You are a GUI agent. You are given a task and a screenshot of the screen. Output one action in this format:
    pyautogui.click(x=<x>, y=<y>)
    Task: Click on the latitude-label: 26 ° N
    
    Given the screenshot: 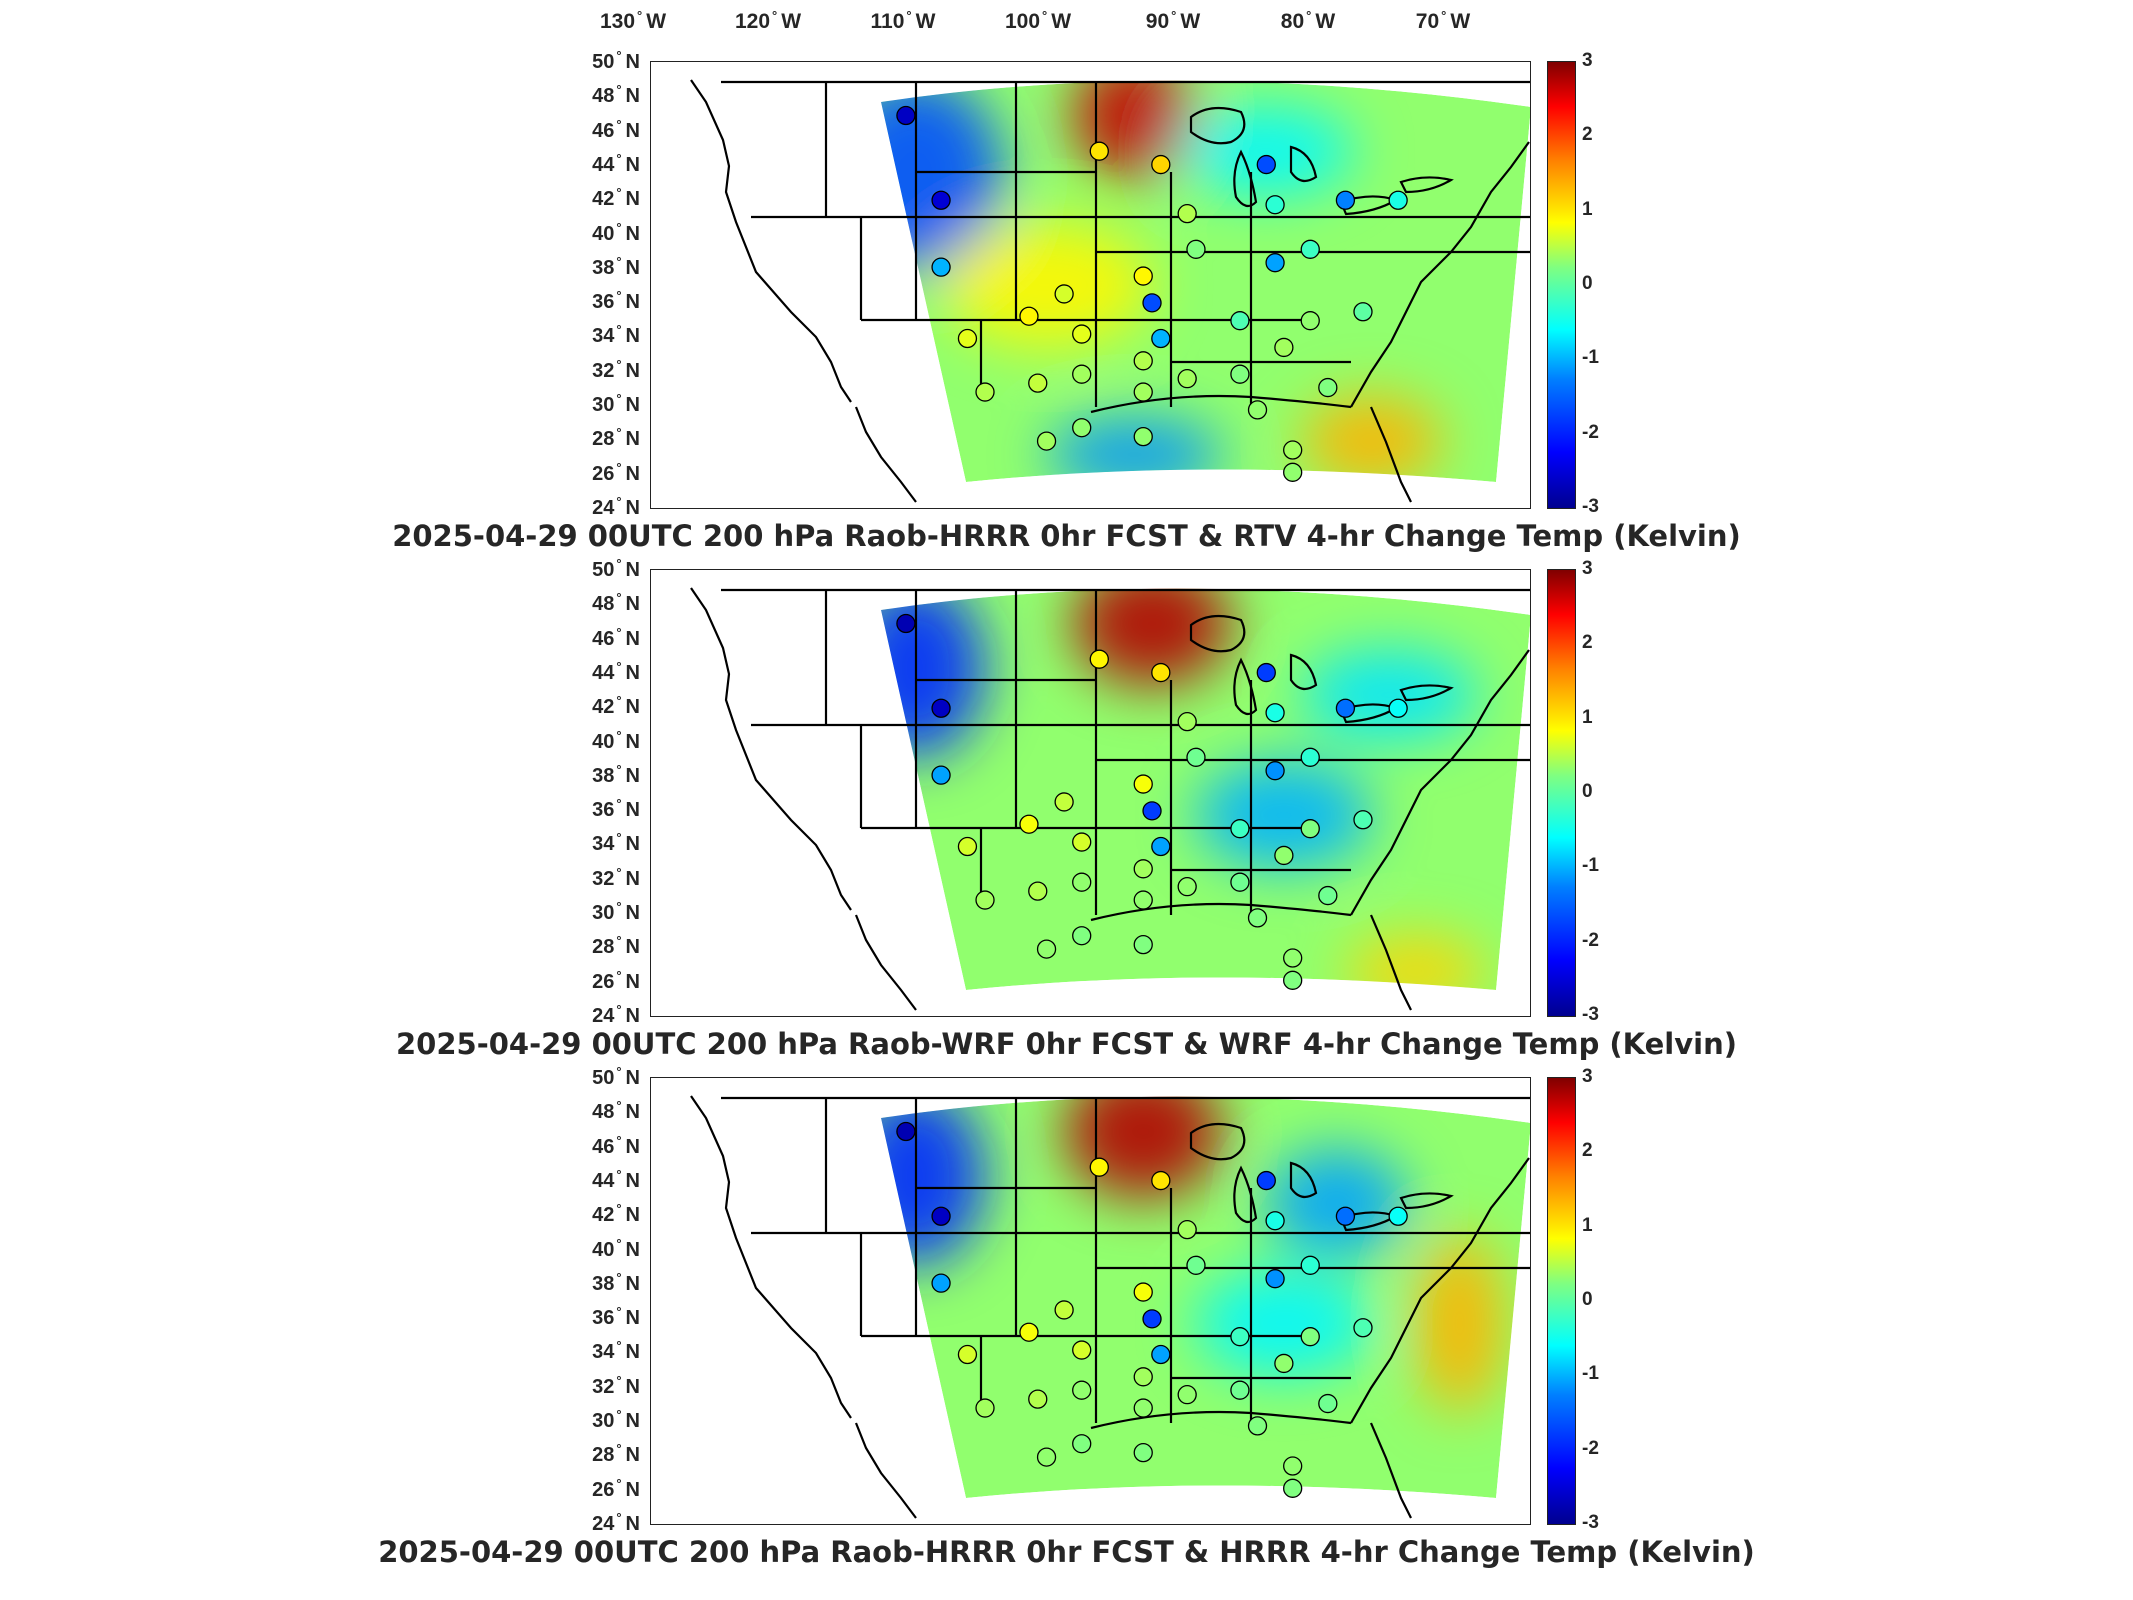 What is the action you would take?
    pyautogui.click(x=616, y=980)
    